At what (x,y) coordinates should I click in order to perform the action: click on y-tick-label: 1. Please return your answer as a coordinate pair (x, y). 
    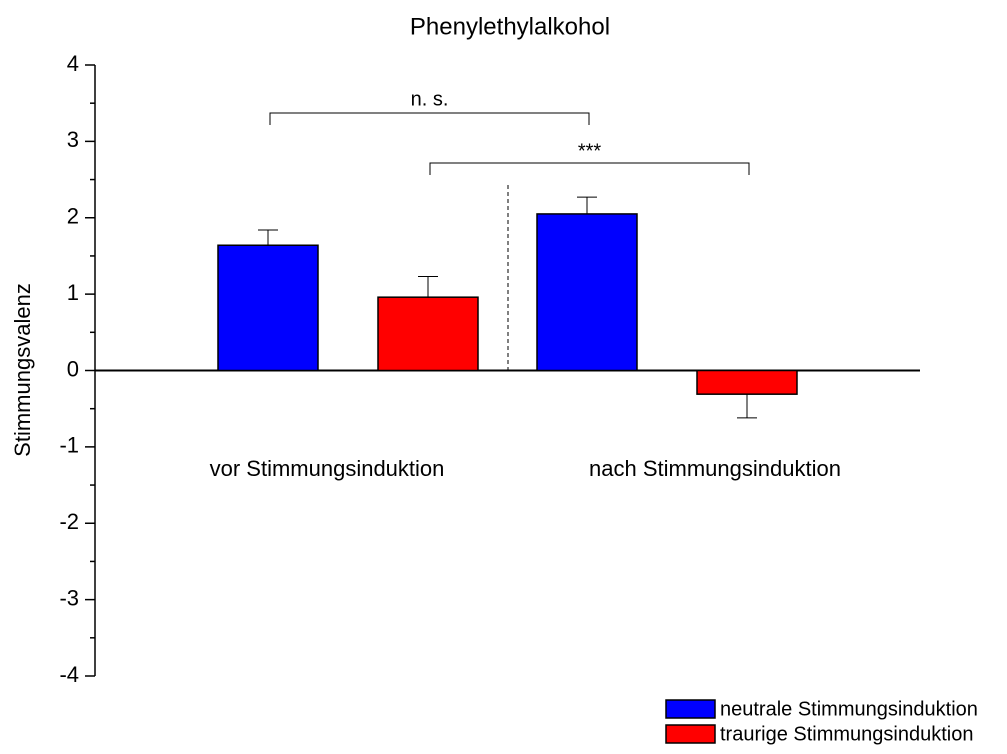
    Looking at the image, I should click on (73, 292).